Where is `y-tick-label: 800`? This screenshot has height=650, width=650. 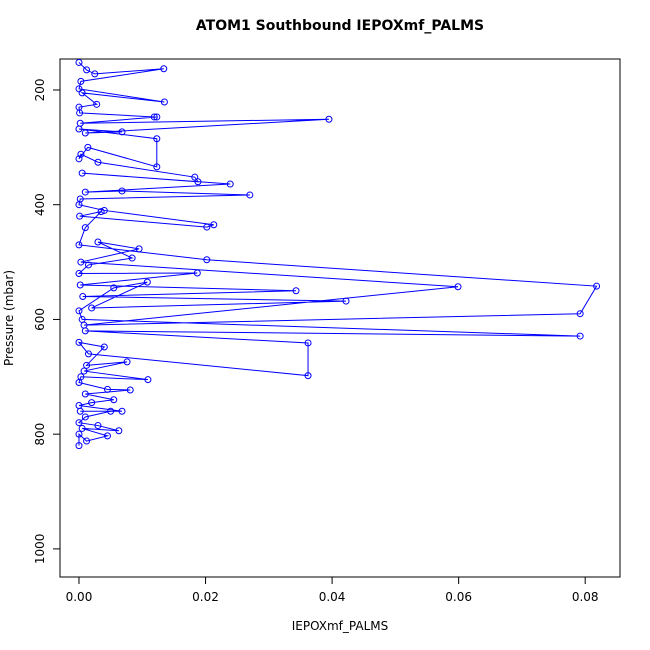 y-tick-label: 800 is located at coordinates (40, 434).